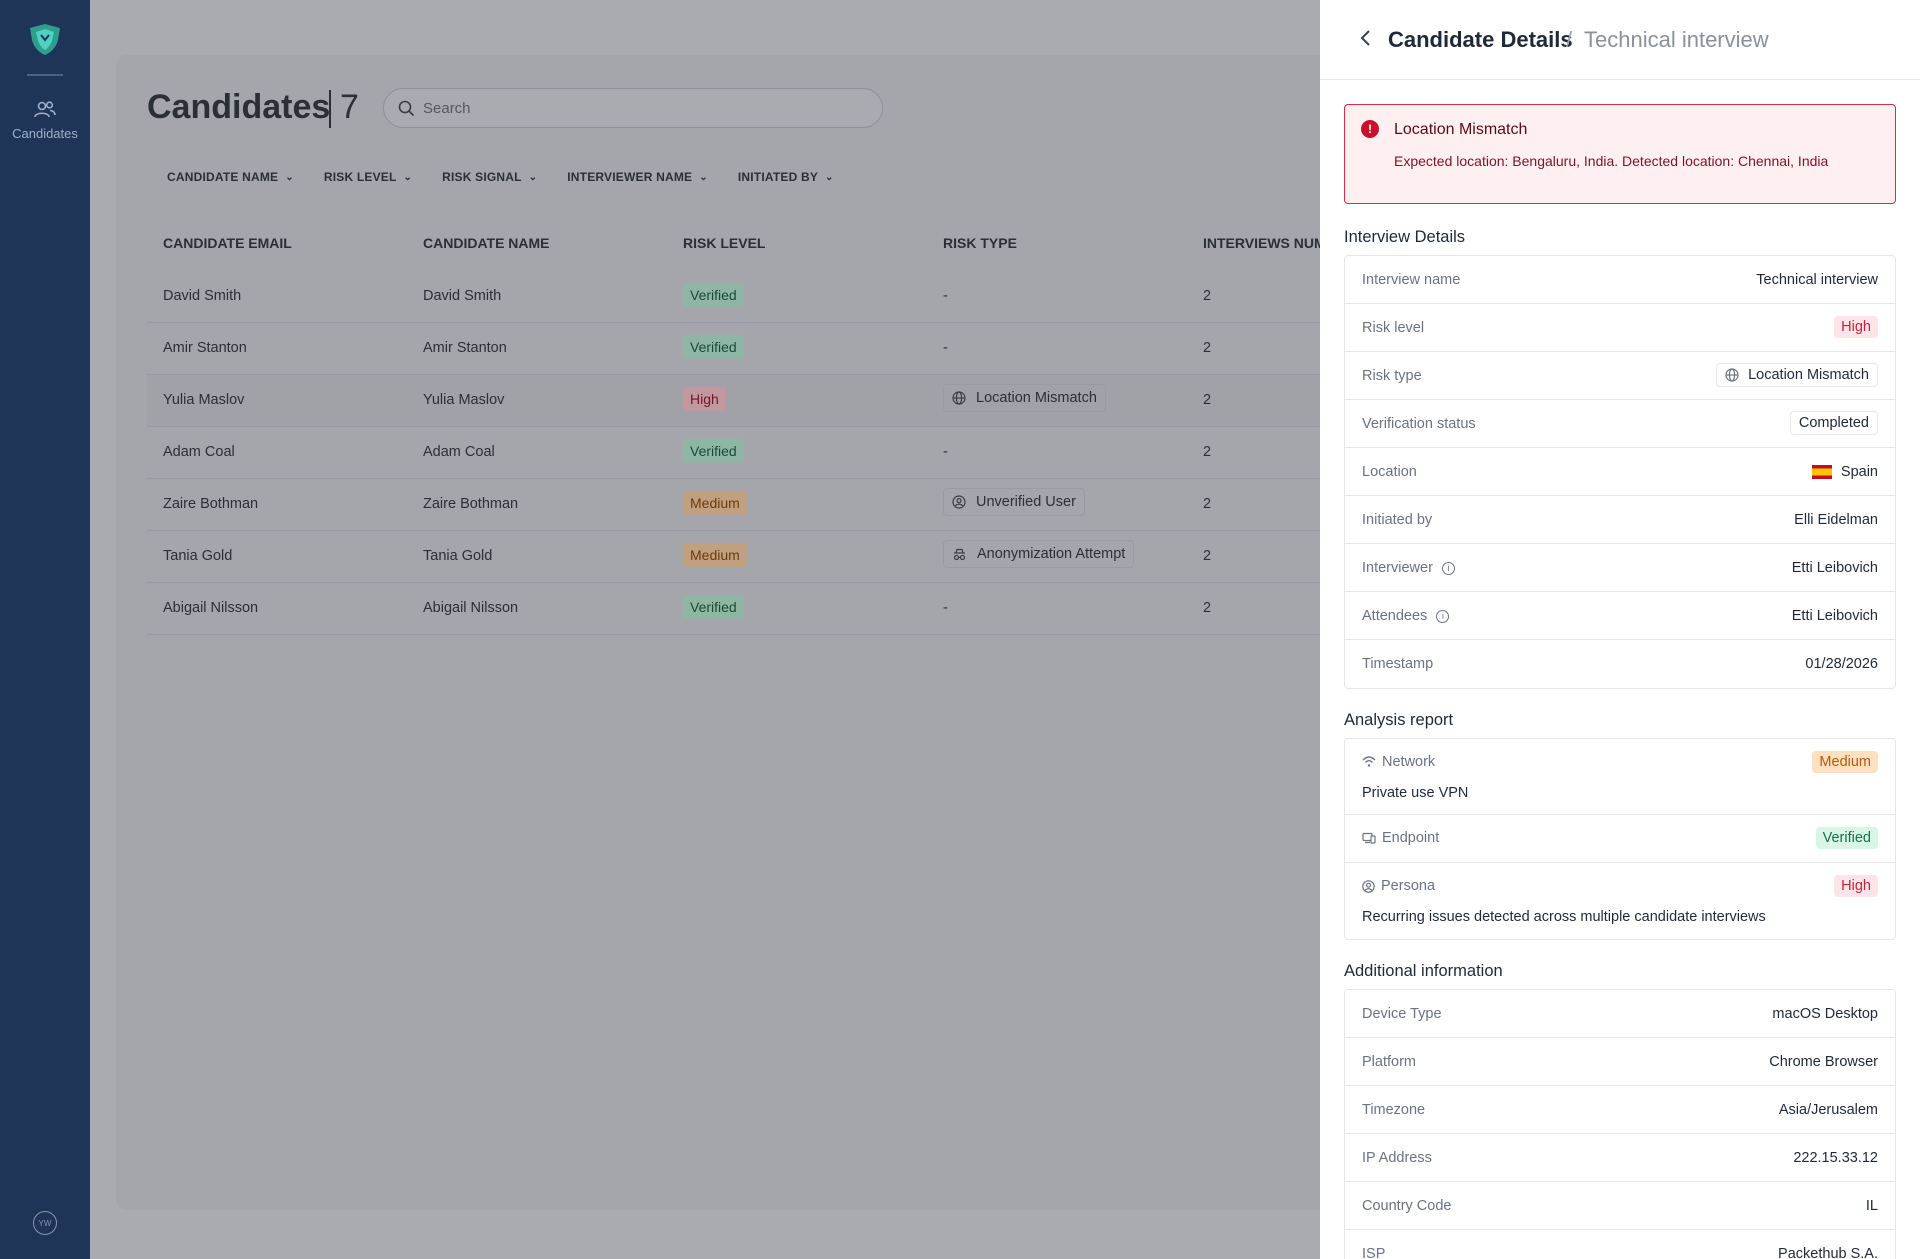  Describe the element at coordinates (1620, 1158) in the screenshot. I see `kv-ip-address: IP Address 222.15.33.12` at that location.